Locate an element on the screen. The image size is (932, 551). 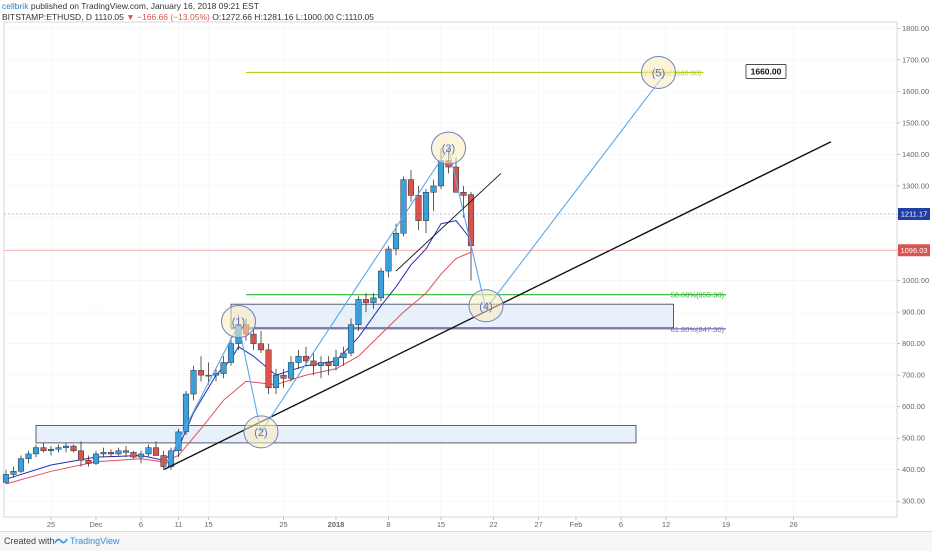
y-tick-label: 800.00 is located at coordinates (913, 343).